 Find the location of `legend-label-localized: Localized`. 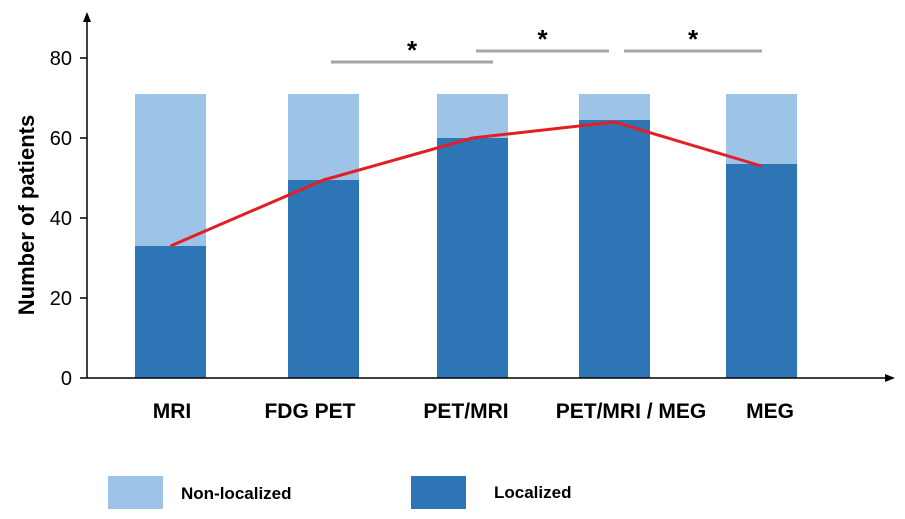

legend-label-localized: Localized is located at coordinates (532, 492).